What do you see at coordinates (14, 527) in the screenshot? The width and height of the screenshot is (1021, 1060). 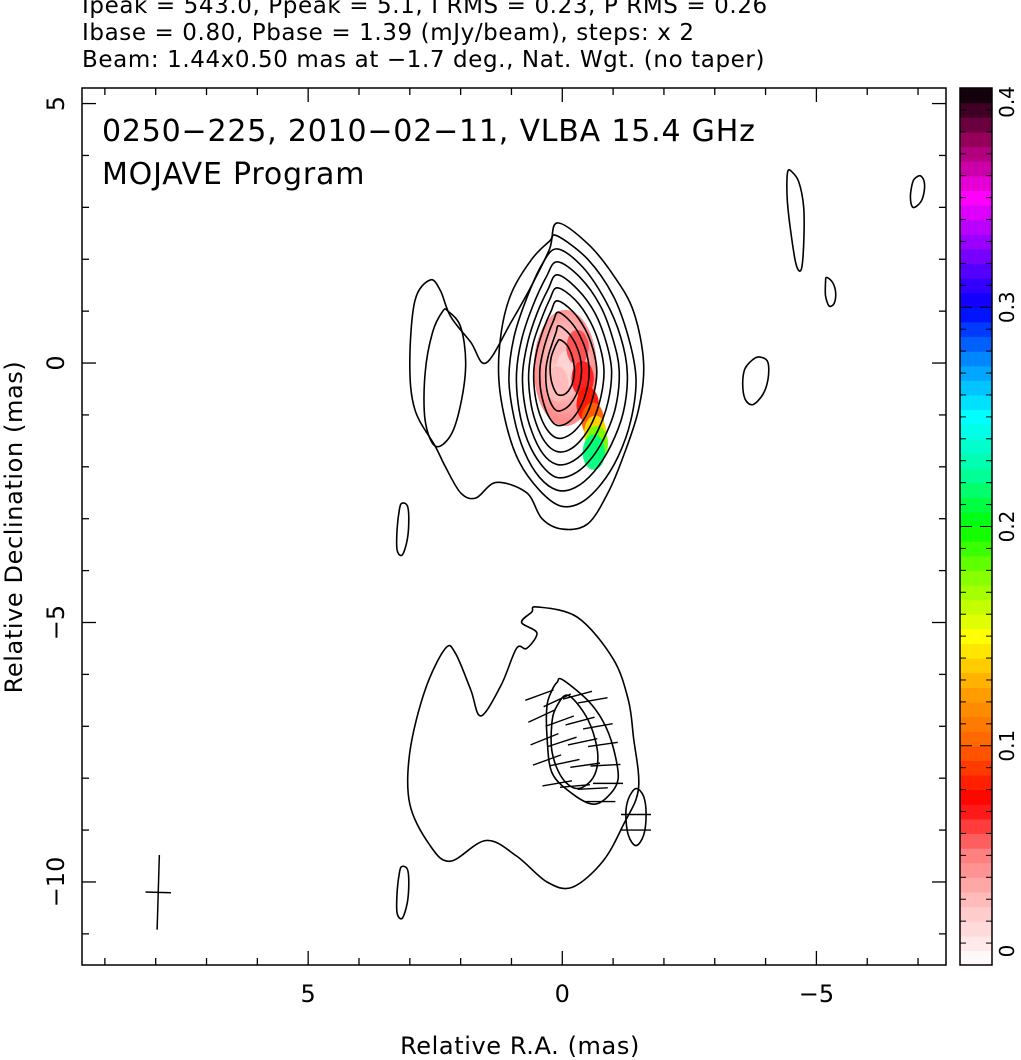 I see `y-axis-label: Relative Declination (mas)` at bounding box center [14, 527].